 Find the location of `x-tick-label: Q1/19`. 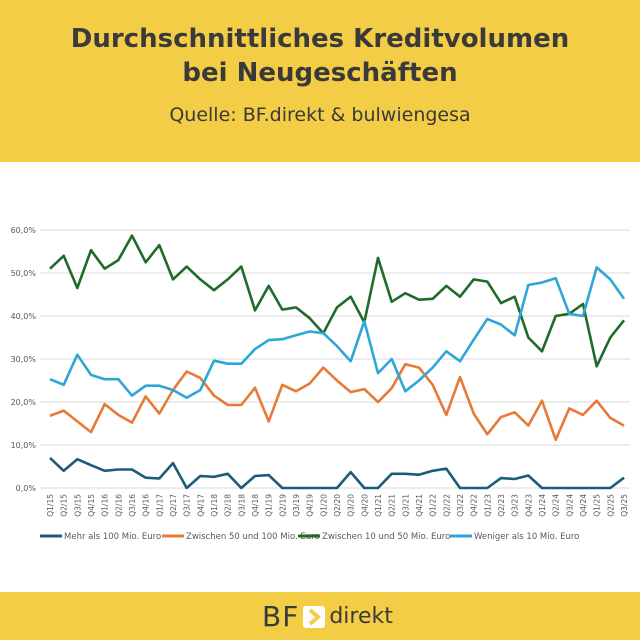

x-tick-label: Q1/19 is located at coordinates (269, 505).